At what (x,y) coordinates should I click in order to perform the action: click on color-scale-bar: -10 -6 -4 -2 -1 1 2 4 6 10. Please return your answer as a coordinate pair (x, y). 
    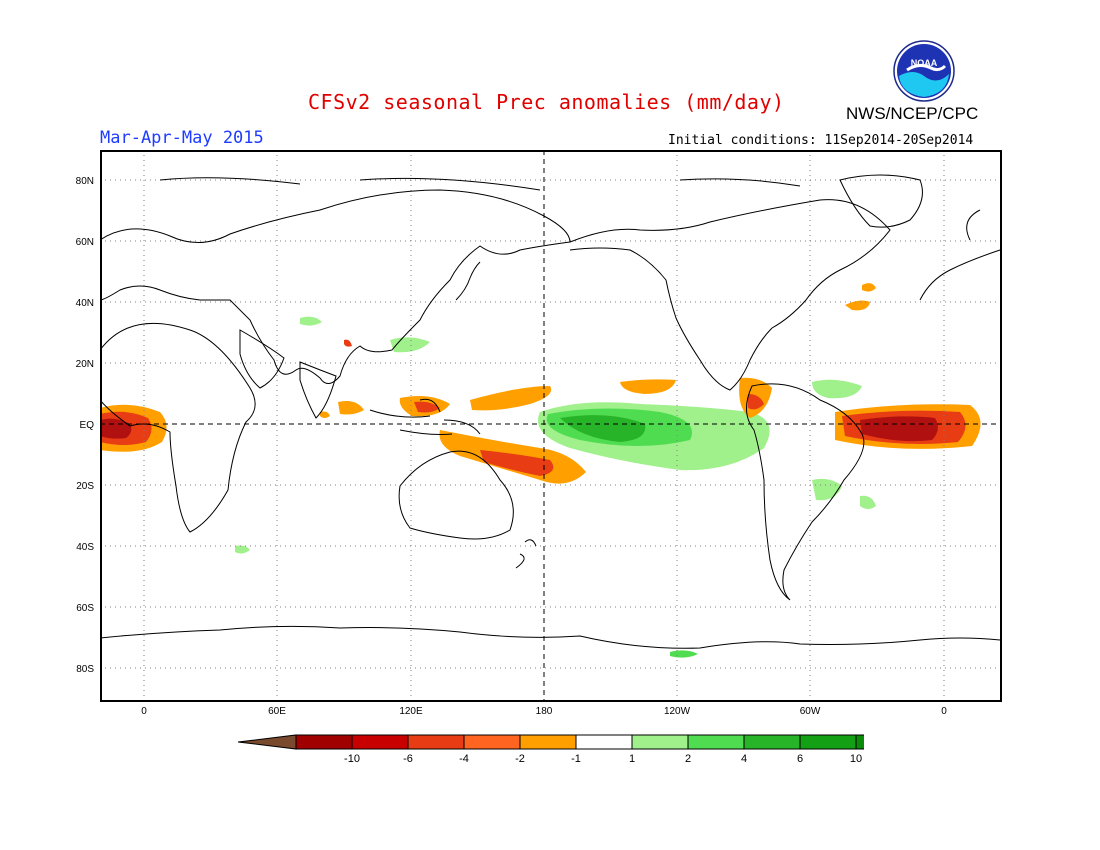
    Looking at the image, I should click on (551, 749).